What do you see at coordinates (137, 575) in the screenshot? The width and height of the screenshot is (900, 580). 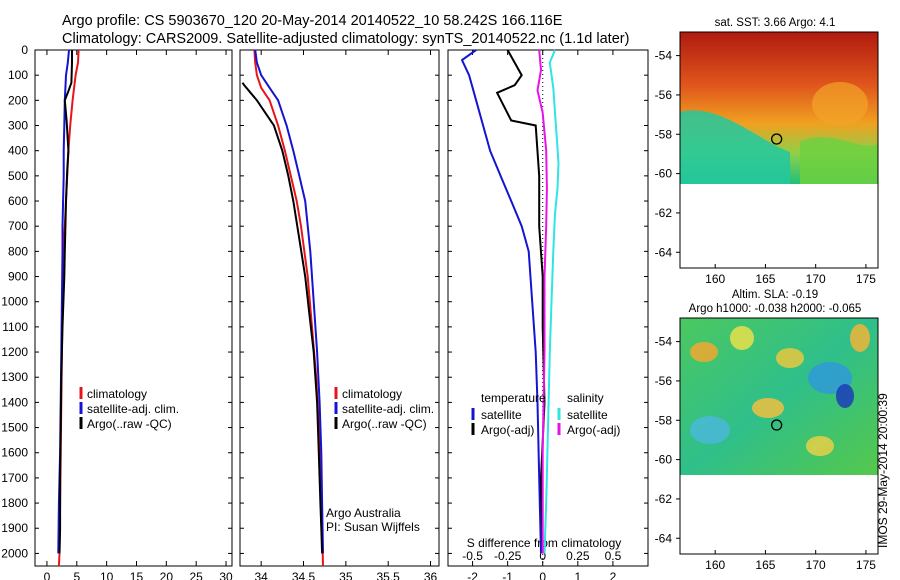 I see `x-tick-label: 15` at bounding box center [137, 575].